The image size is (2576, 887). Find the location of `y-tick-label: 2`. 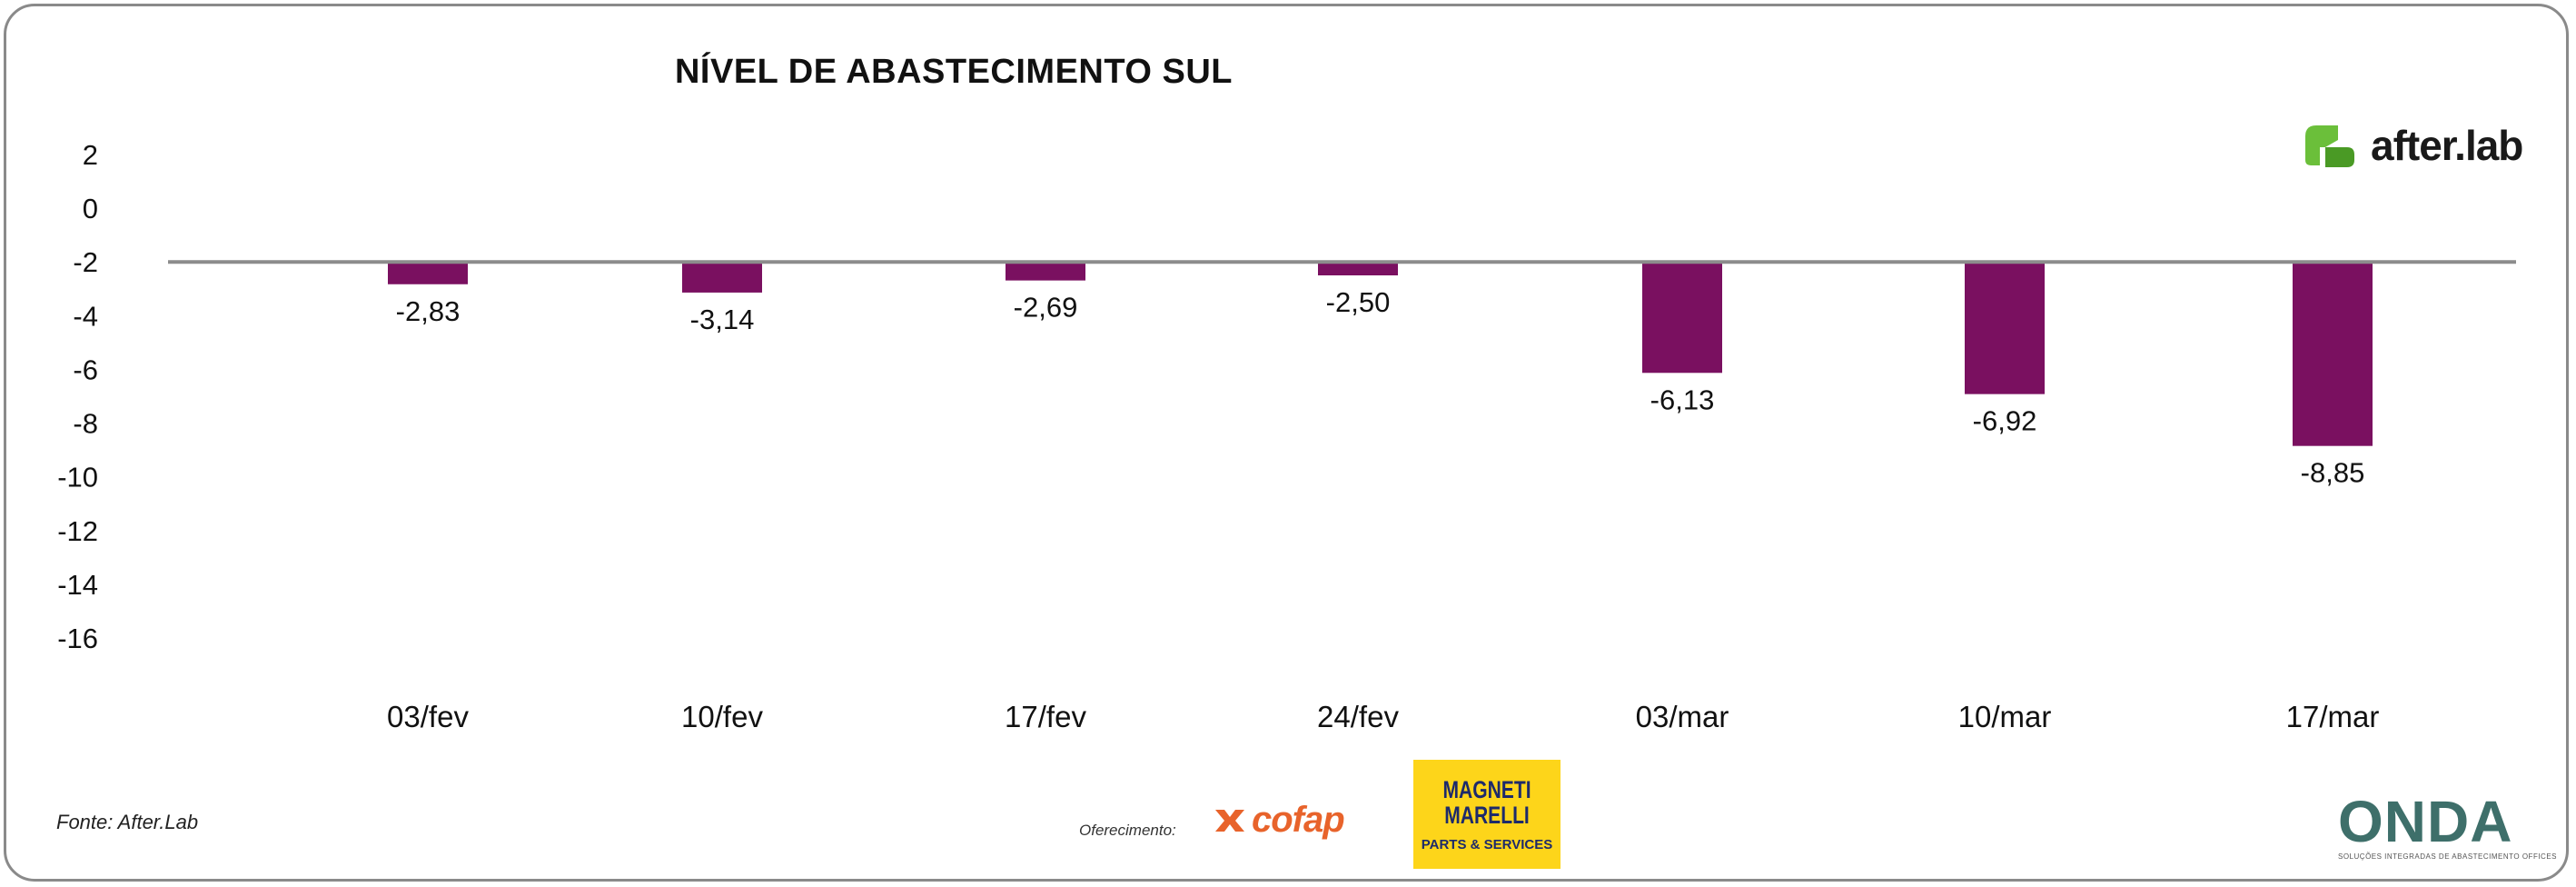

y-tick-label: 2 is located at coordinates (90, 155).